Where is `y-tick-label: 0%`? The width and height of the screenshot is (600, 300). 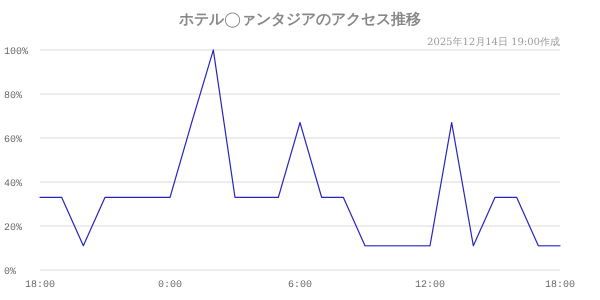 y-tick-label: 0% is located at coordinates (10, 272).